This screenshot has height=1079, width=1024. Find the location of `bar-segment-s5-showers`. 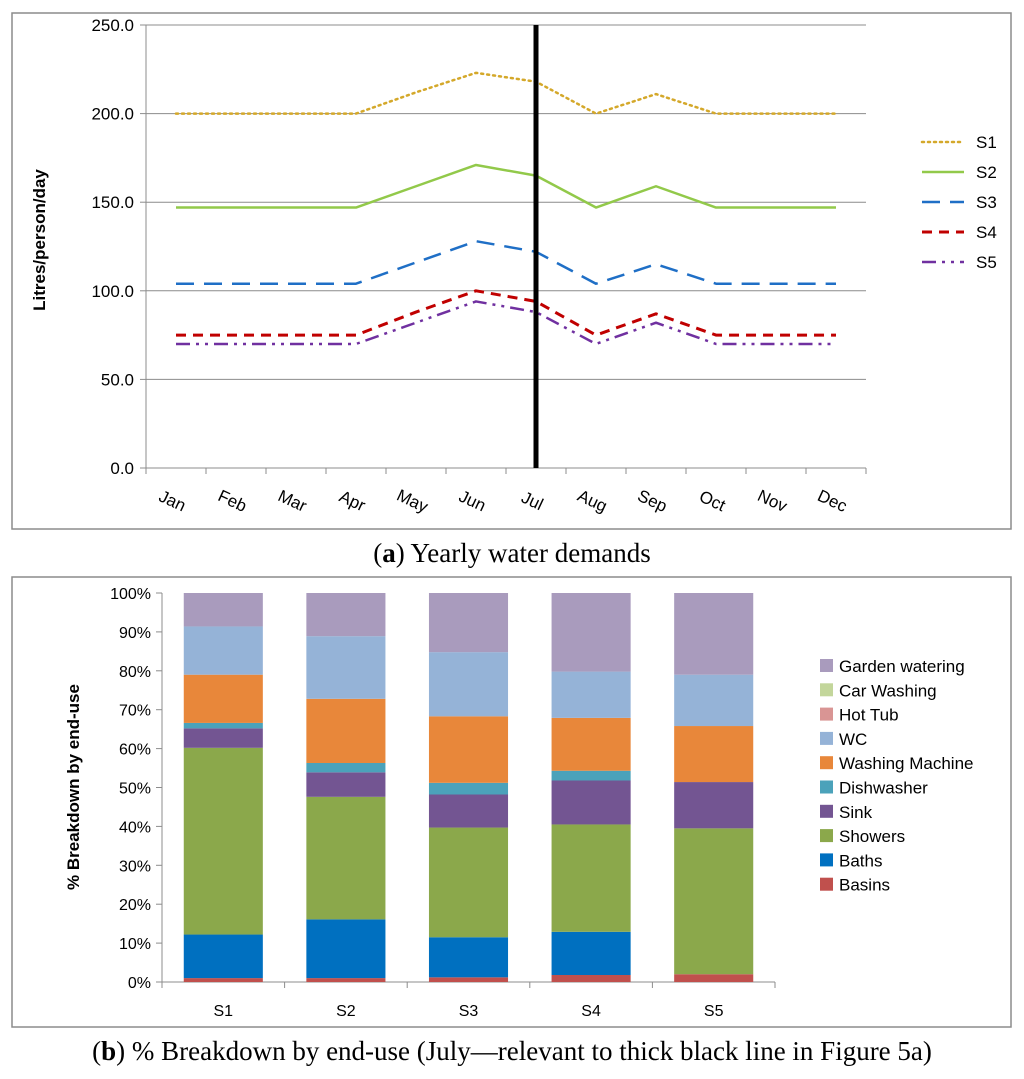

bar-segment-s5-showers is located at coordinates (714, 901).